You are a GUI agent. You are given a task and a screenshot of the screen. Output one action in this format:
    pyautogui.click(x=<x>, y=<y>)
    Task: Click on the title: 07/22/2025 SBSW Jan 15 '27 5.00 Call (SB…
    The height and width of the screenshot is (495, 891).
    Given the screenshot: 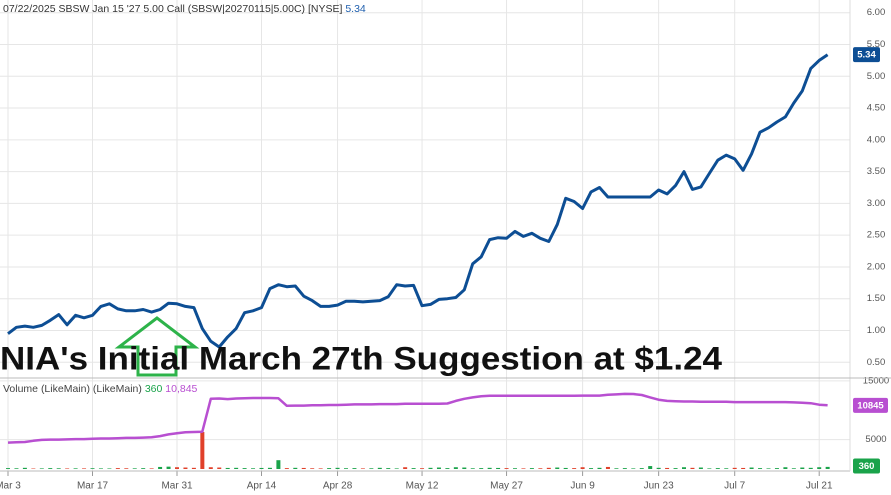 What is the action you would take?
    pyautogui.click(x=172, y=9)
    